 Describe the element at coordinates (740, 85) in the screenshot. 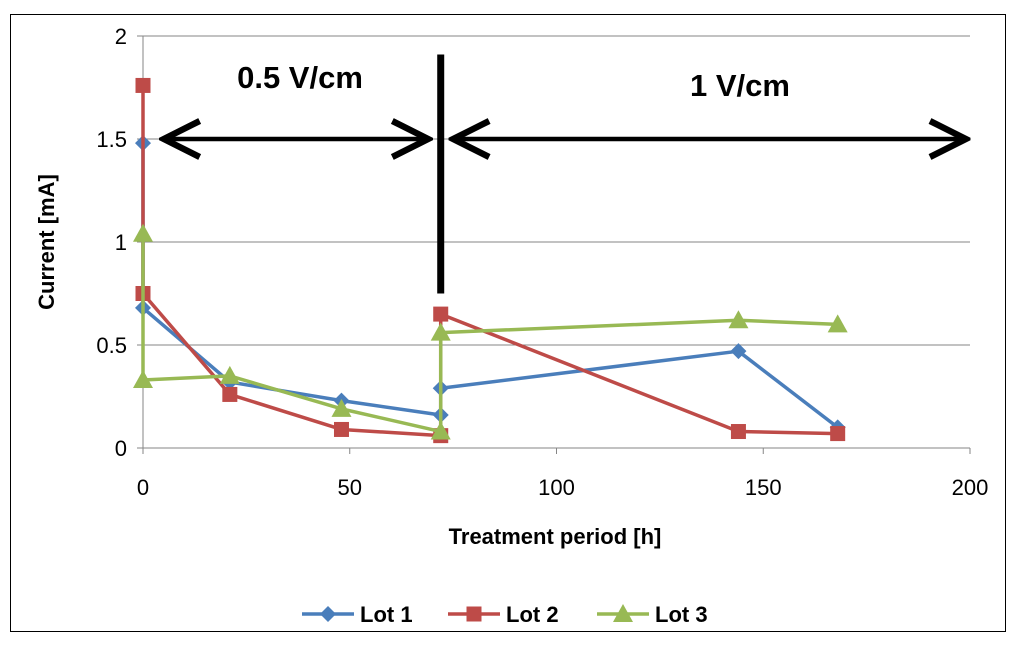

I see `phase2-label: 1 V/cm` at that location.